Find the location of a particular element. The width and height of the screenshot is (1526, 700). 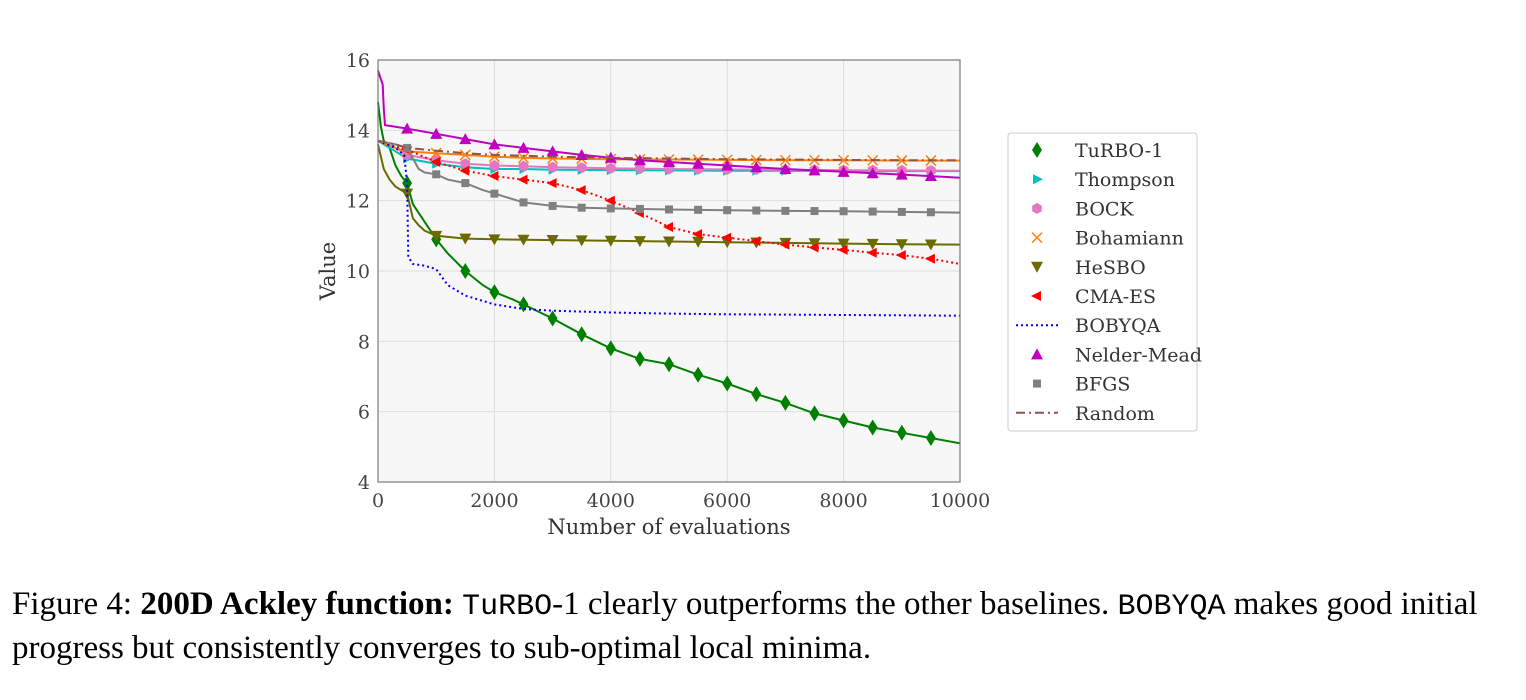

legend-label: Thompson is located at coordinates (1125, 180).